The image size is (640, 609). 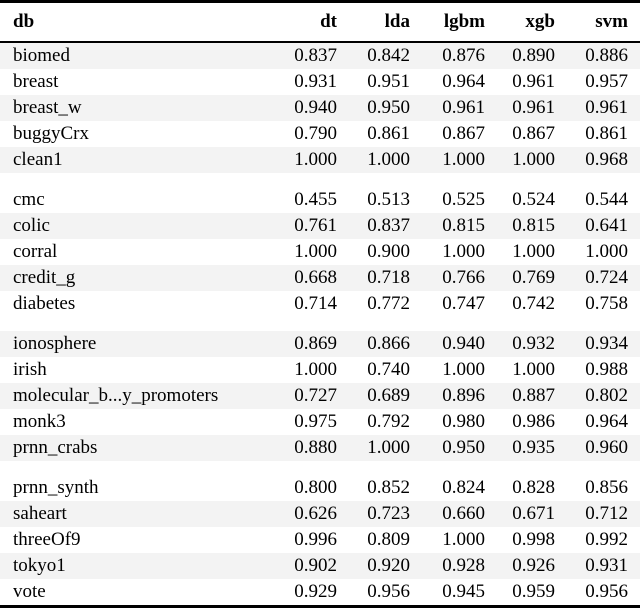 What do you see at coordinates (388, 81) in the screenshot?
I see `lda-score-cell: 0.951` at bounding box center [388, 81].